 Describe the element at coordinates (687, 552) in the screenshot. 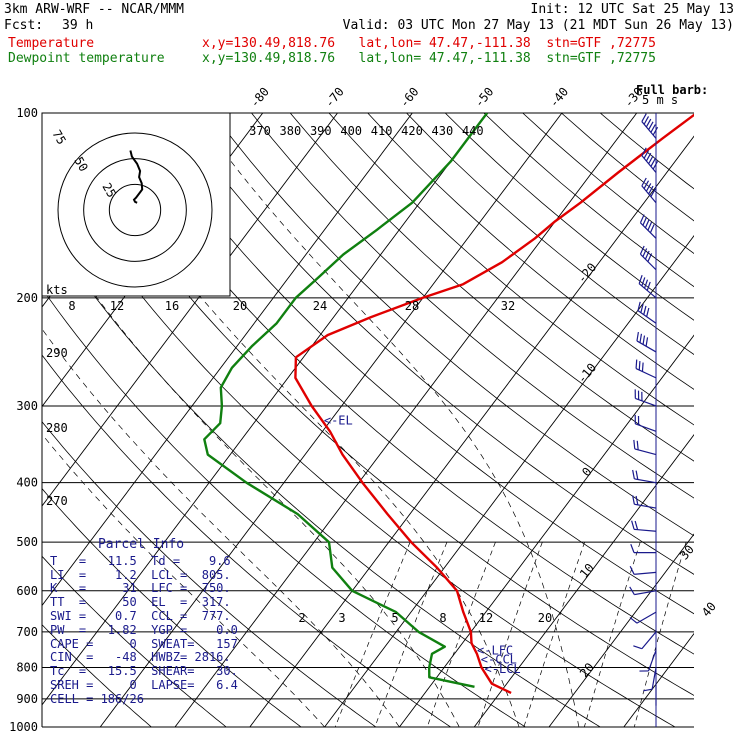

I see `isotherm-label: 30` at that location.